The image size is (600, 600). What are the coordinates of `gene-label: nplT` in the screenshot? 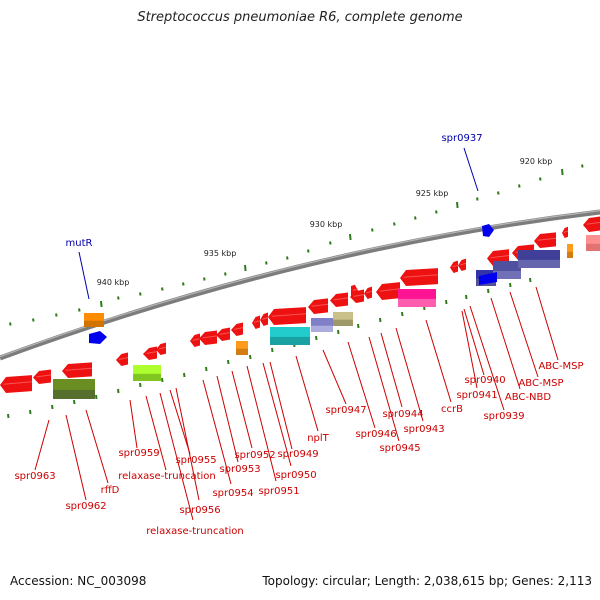 It's located at (318, 438).